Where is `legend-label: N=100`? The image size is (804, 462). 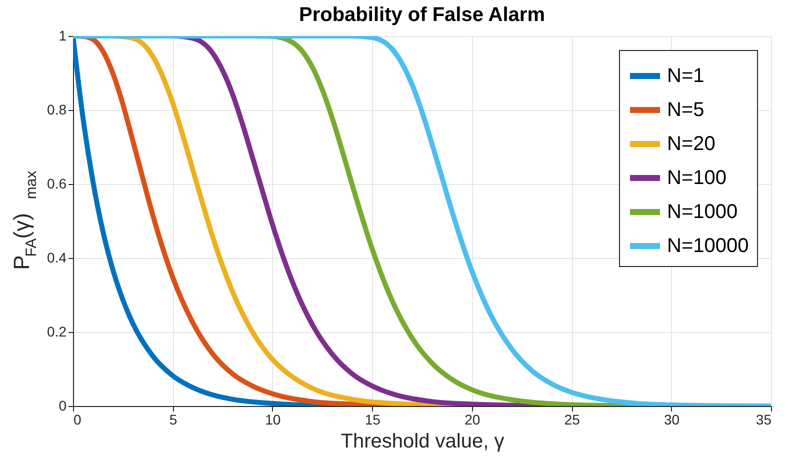 legend-label: N=100 is located at coordinates (696, 178).